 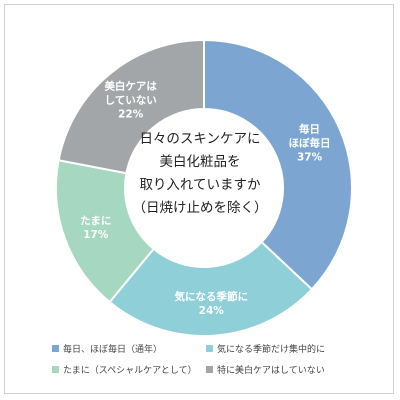 I want to click on slice-label: 美白ケアはしていない 22%, so click(x=130, y=99).